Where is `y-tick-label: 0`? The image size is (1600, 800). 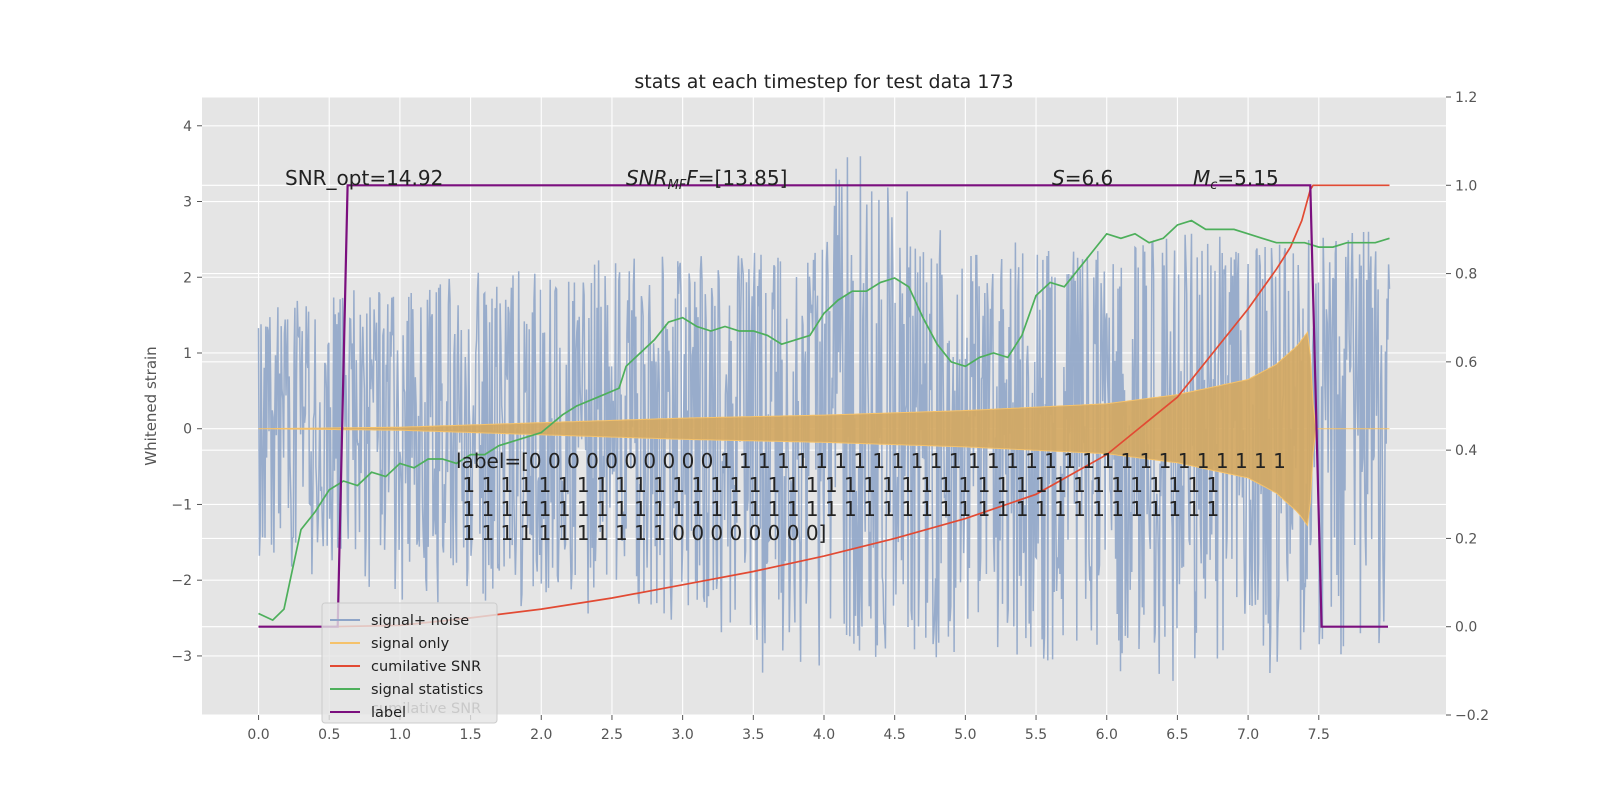 y-tick-label: 0 is located at coordinates (187, 430).